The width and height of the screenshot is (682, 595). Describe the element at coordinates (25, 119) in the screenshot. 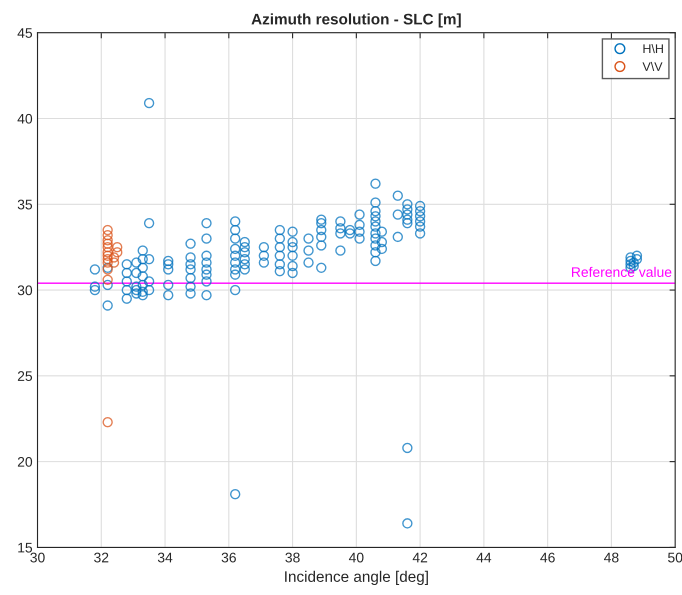

I see `y-tick-label: 40` at that location.